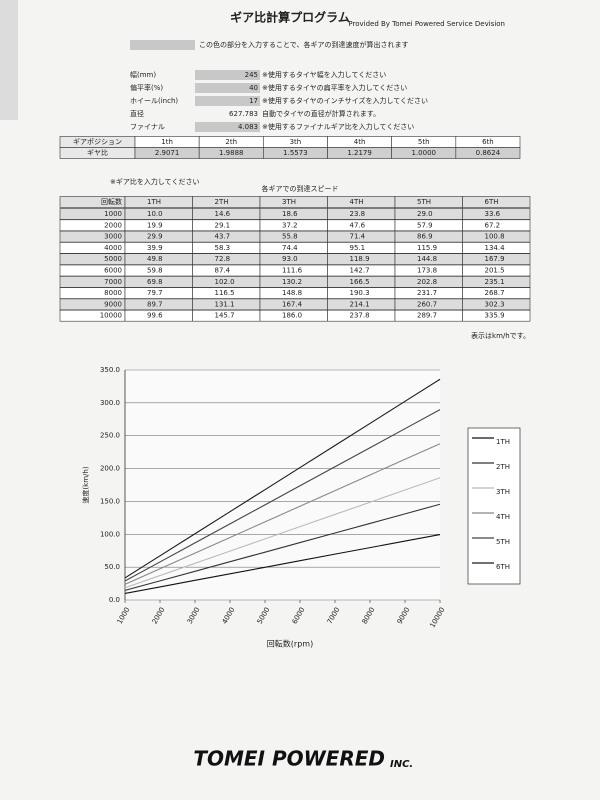  What do you see at coordinates (110, 436) in the screenshot?
I see `y-tick-label: 250.0` at bounding box center [110, 436].